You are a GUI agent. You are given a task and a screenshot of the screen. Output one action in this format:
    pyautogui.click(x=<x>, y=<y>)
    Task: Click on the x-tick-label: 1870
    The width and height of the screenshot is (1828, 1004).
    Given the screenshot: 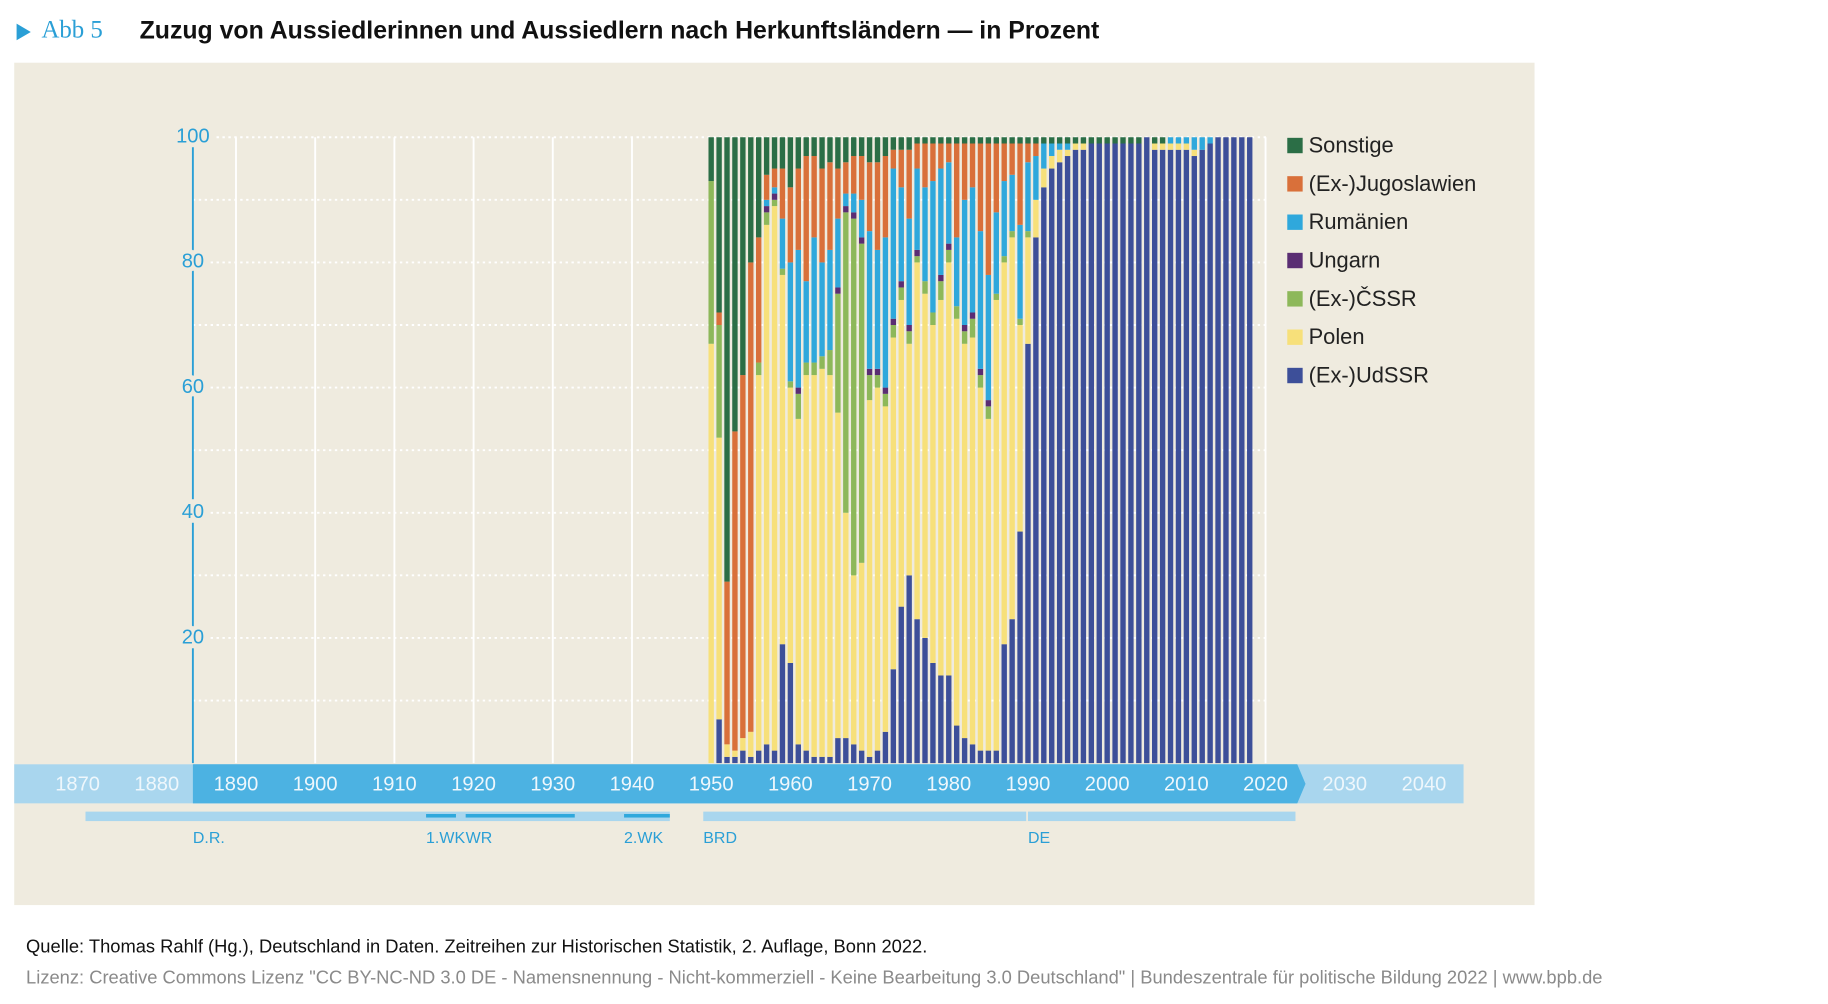 What is the action you would take?
    pyautogui.click(x=77, y=784)
    